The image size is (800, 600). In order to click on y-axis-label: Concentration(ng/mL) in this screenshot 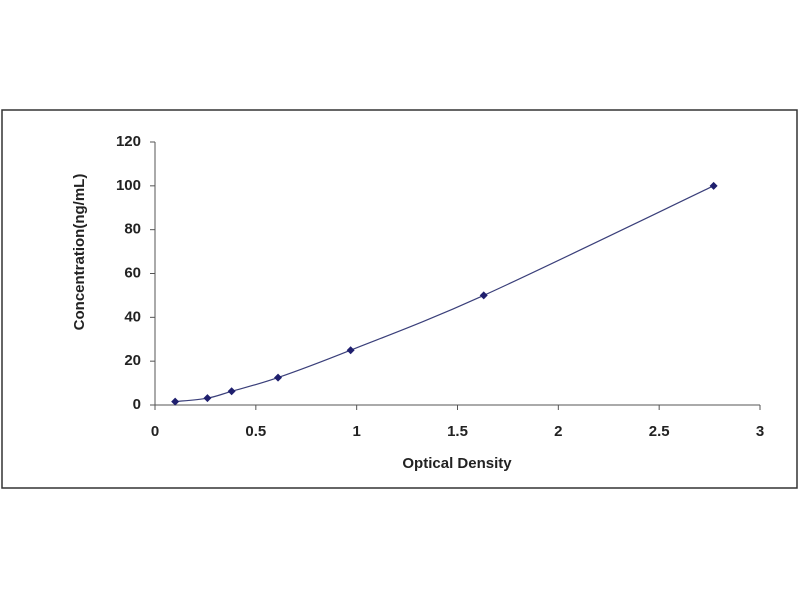, I will do `click(79, 252)`.